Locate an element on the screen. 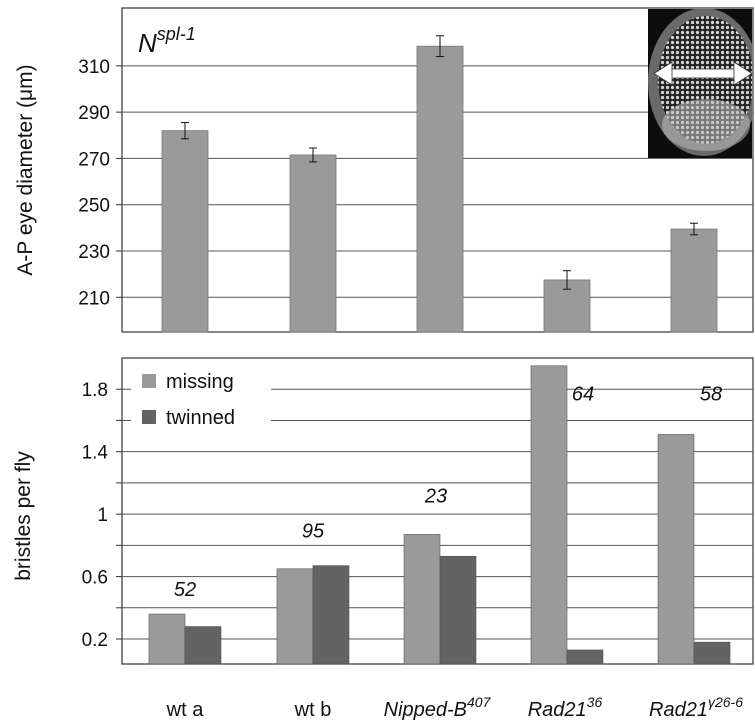 The image size is (755, 724). bottom-y-tick-label: 1.4 is located at coordinates (95, 453).